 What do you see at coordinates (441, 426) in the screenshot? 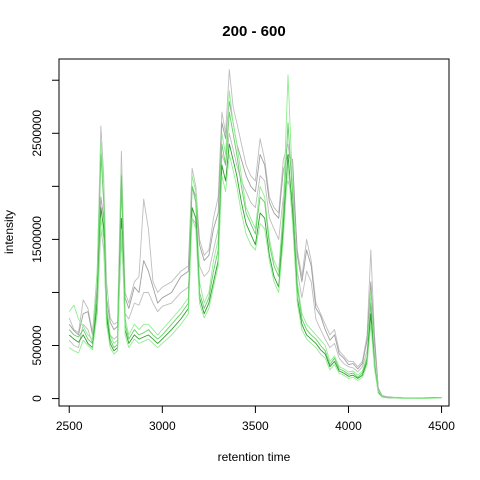
I see `x-tick-label: 4500` at bounding box center [441, 426].